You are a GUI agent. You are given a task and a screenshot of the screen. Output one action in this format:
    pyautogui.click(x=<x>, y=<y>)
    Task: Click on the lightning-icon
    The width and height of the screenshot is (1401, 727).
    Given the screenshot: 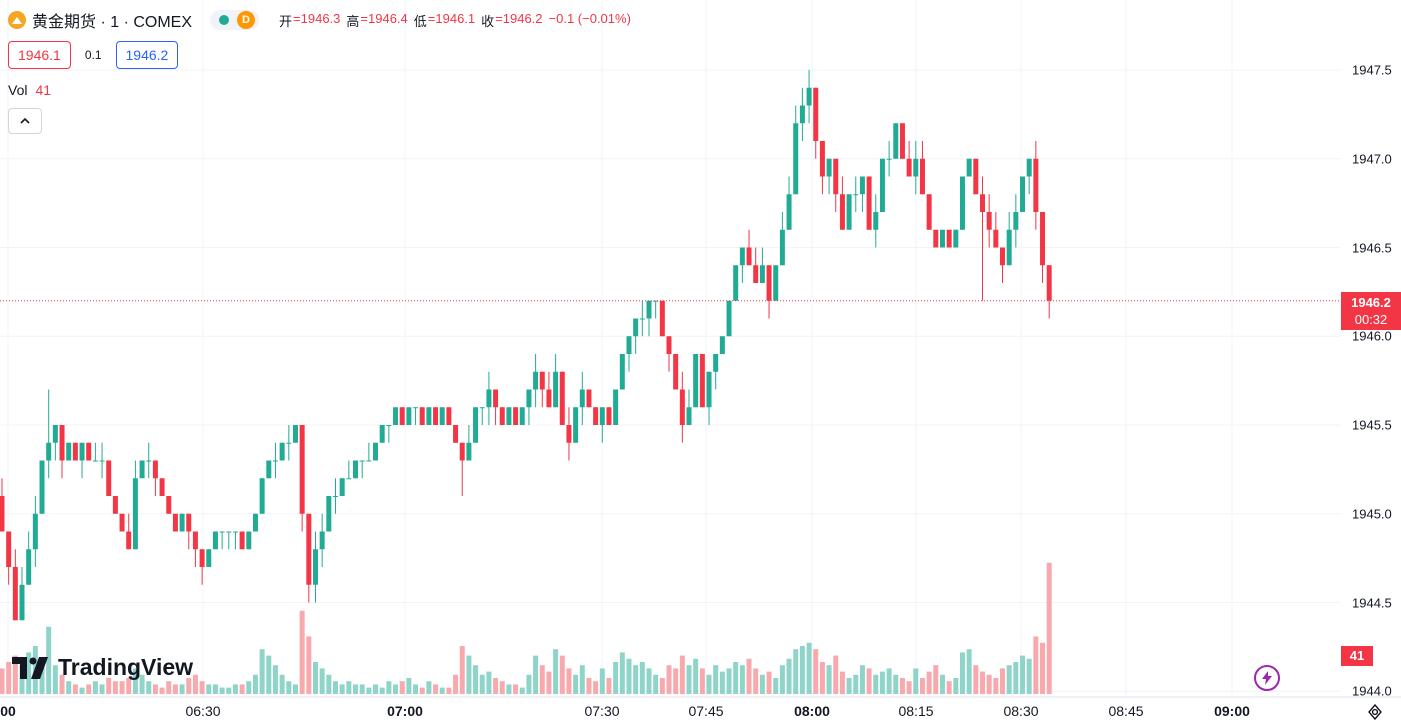 What is the action you would take?
    pyautogui.click(x=1267, y=678)
    